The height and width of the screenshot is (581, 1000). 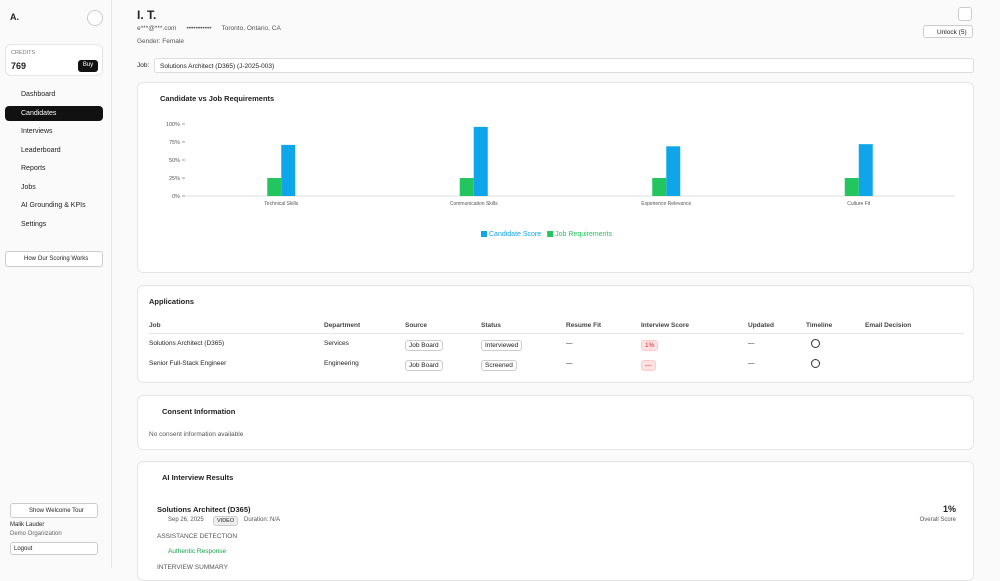 I want to click on cell: 1%, so click(x=650, y=345).